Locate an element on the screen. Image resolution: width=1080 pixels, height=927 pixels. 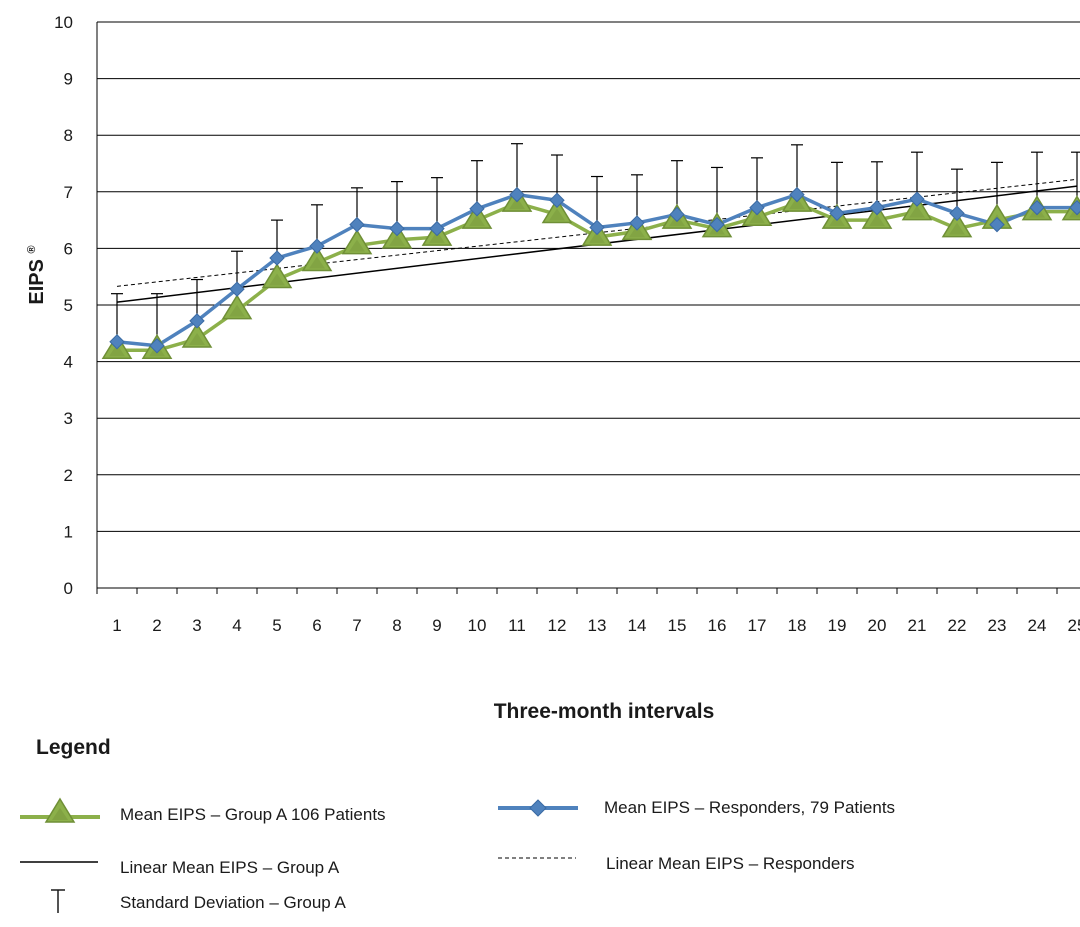
x-tick-label: 15 is located at coordinates (677, 625).